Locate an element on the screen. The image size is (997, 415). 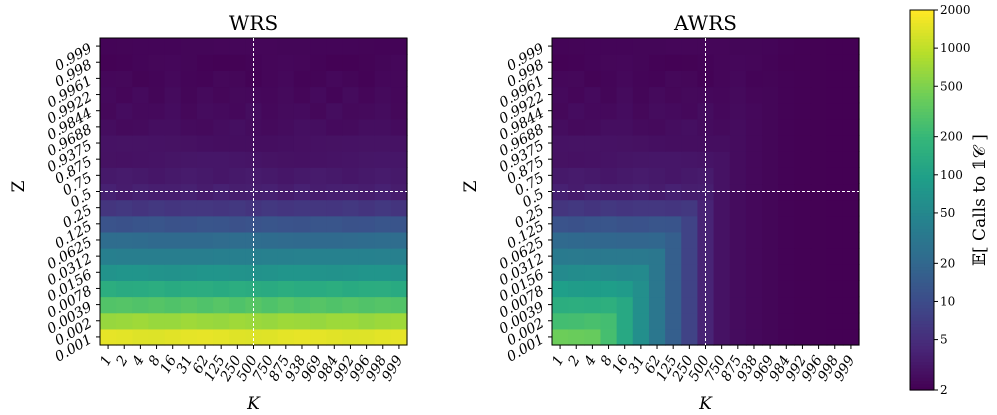
colorbar-tick-label: 200 is located at coordinates (951, 137).